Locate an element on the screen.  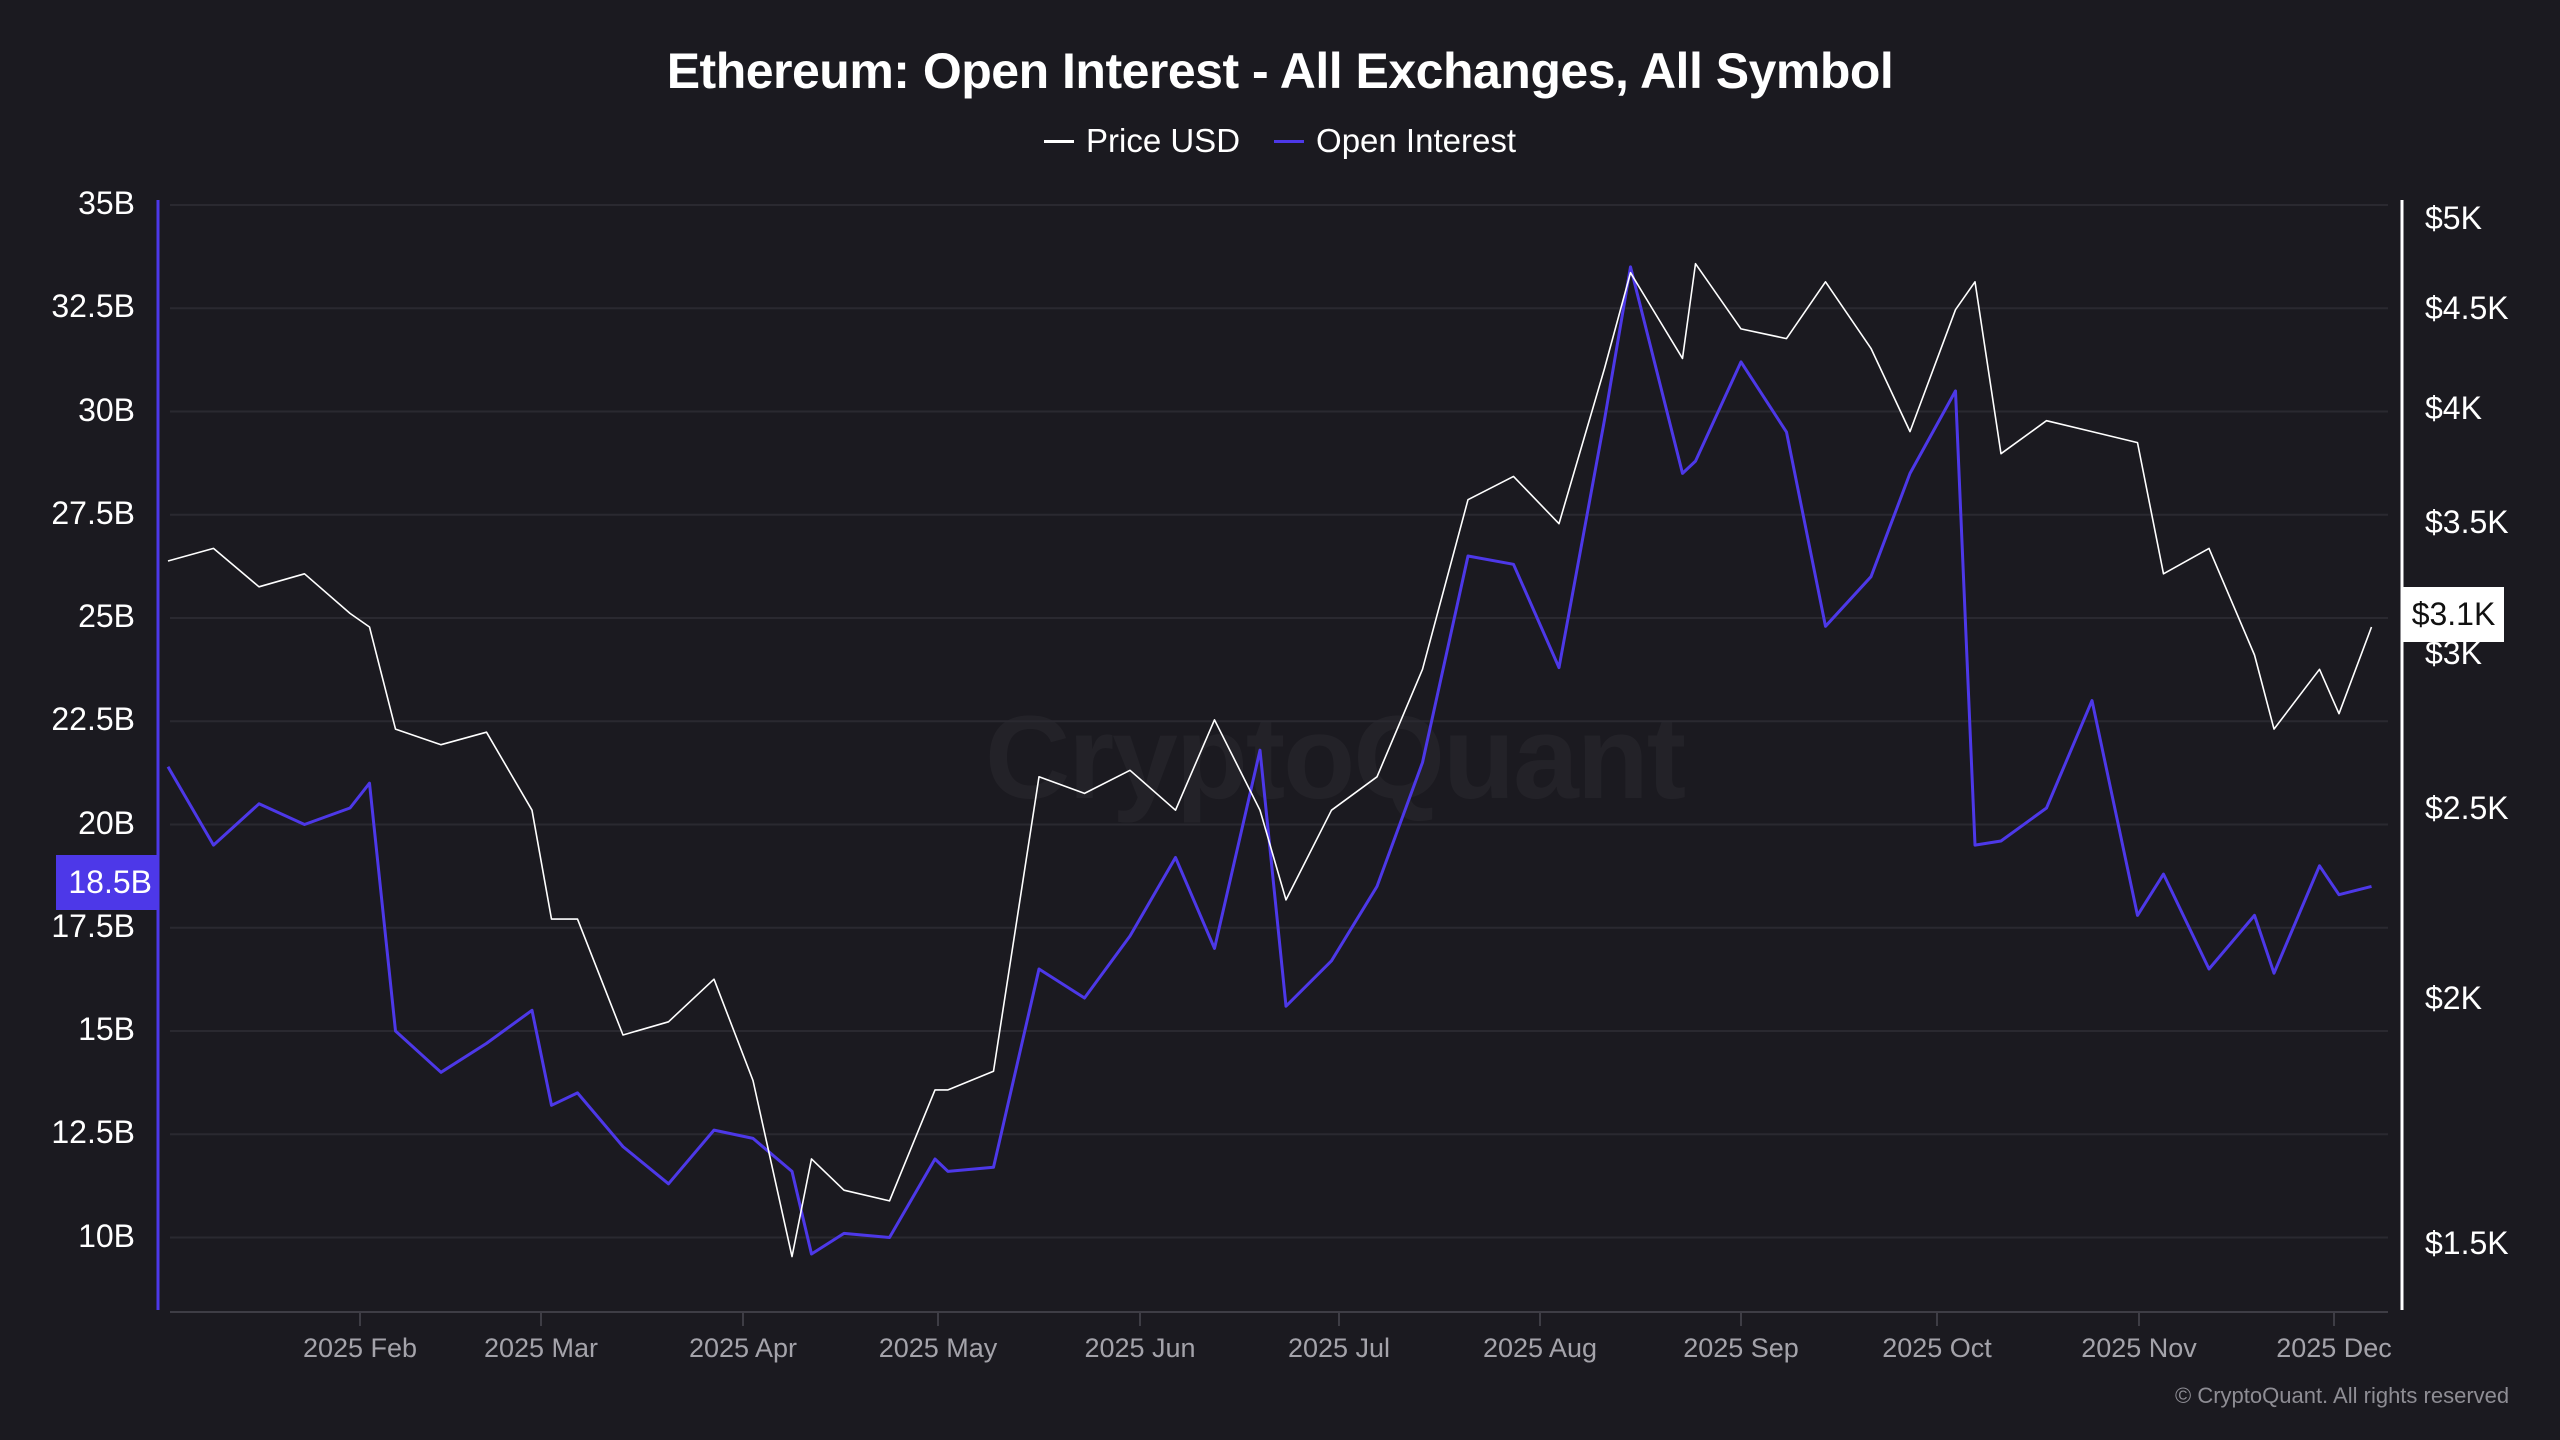
x-axis-tick-label: 2025 Aug is located at coordinates (1540, 1348).